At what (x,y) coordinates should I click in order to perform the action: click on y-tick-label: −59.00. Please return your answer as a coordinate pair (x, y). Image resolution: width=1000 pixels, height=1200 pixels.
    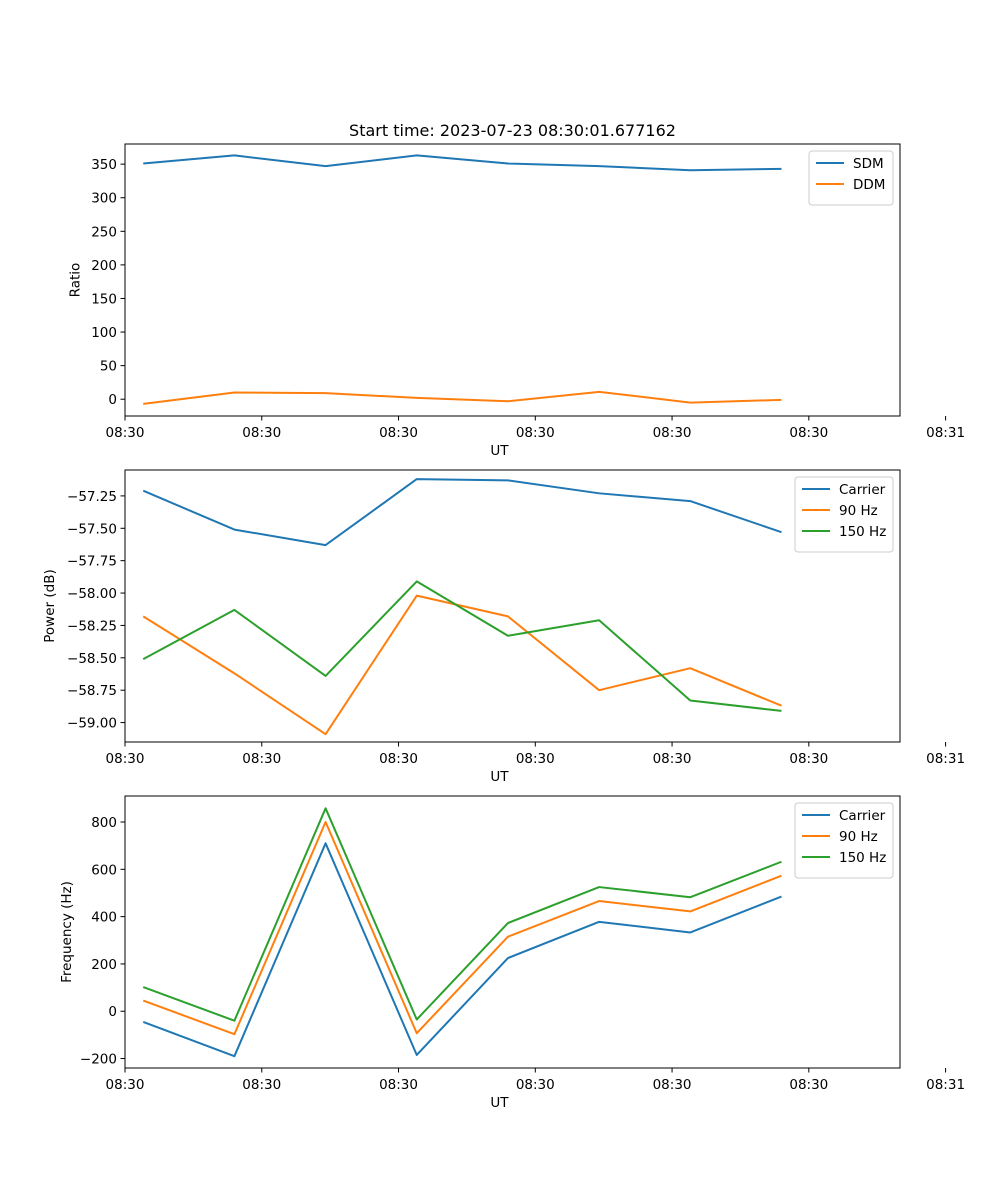
    Looking at the image, I should click on (92, 724).